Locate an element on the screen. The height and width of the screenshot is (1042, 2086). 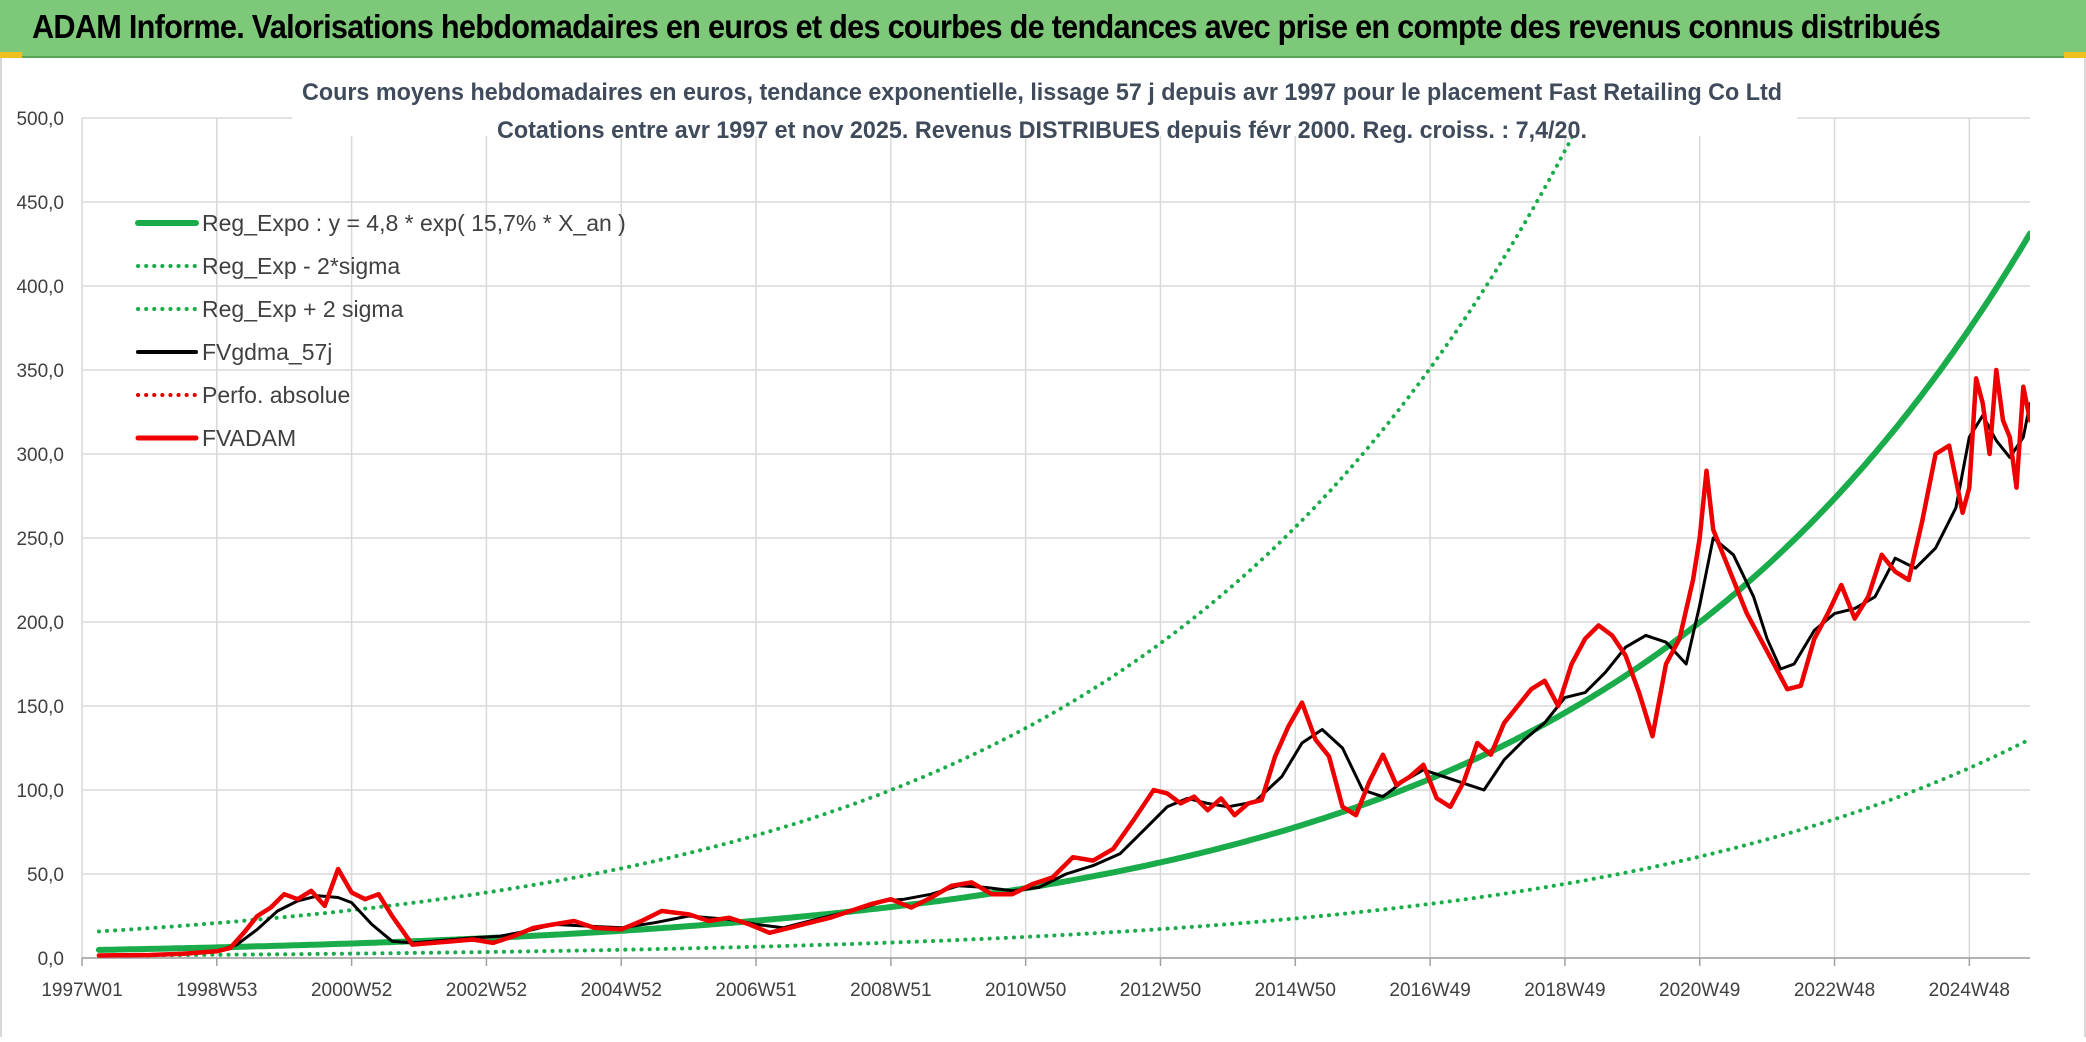
legend-label: FVgdma_57j is located at coordinates (267, 352).